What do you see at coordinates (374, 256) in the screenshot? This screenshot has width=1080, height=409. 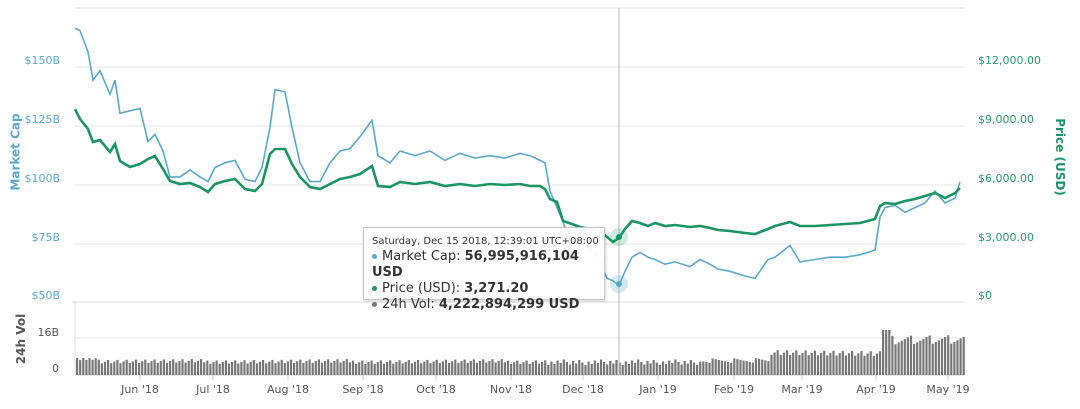 I see `market-cap-dot-icon` at bounding box center [374, 256].